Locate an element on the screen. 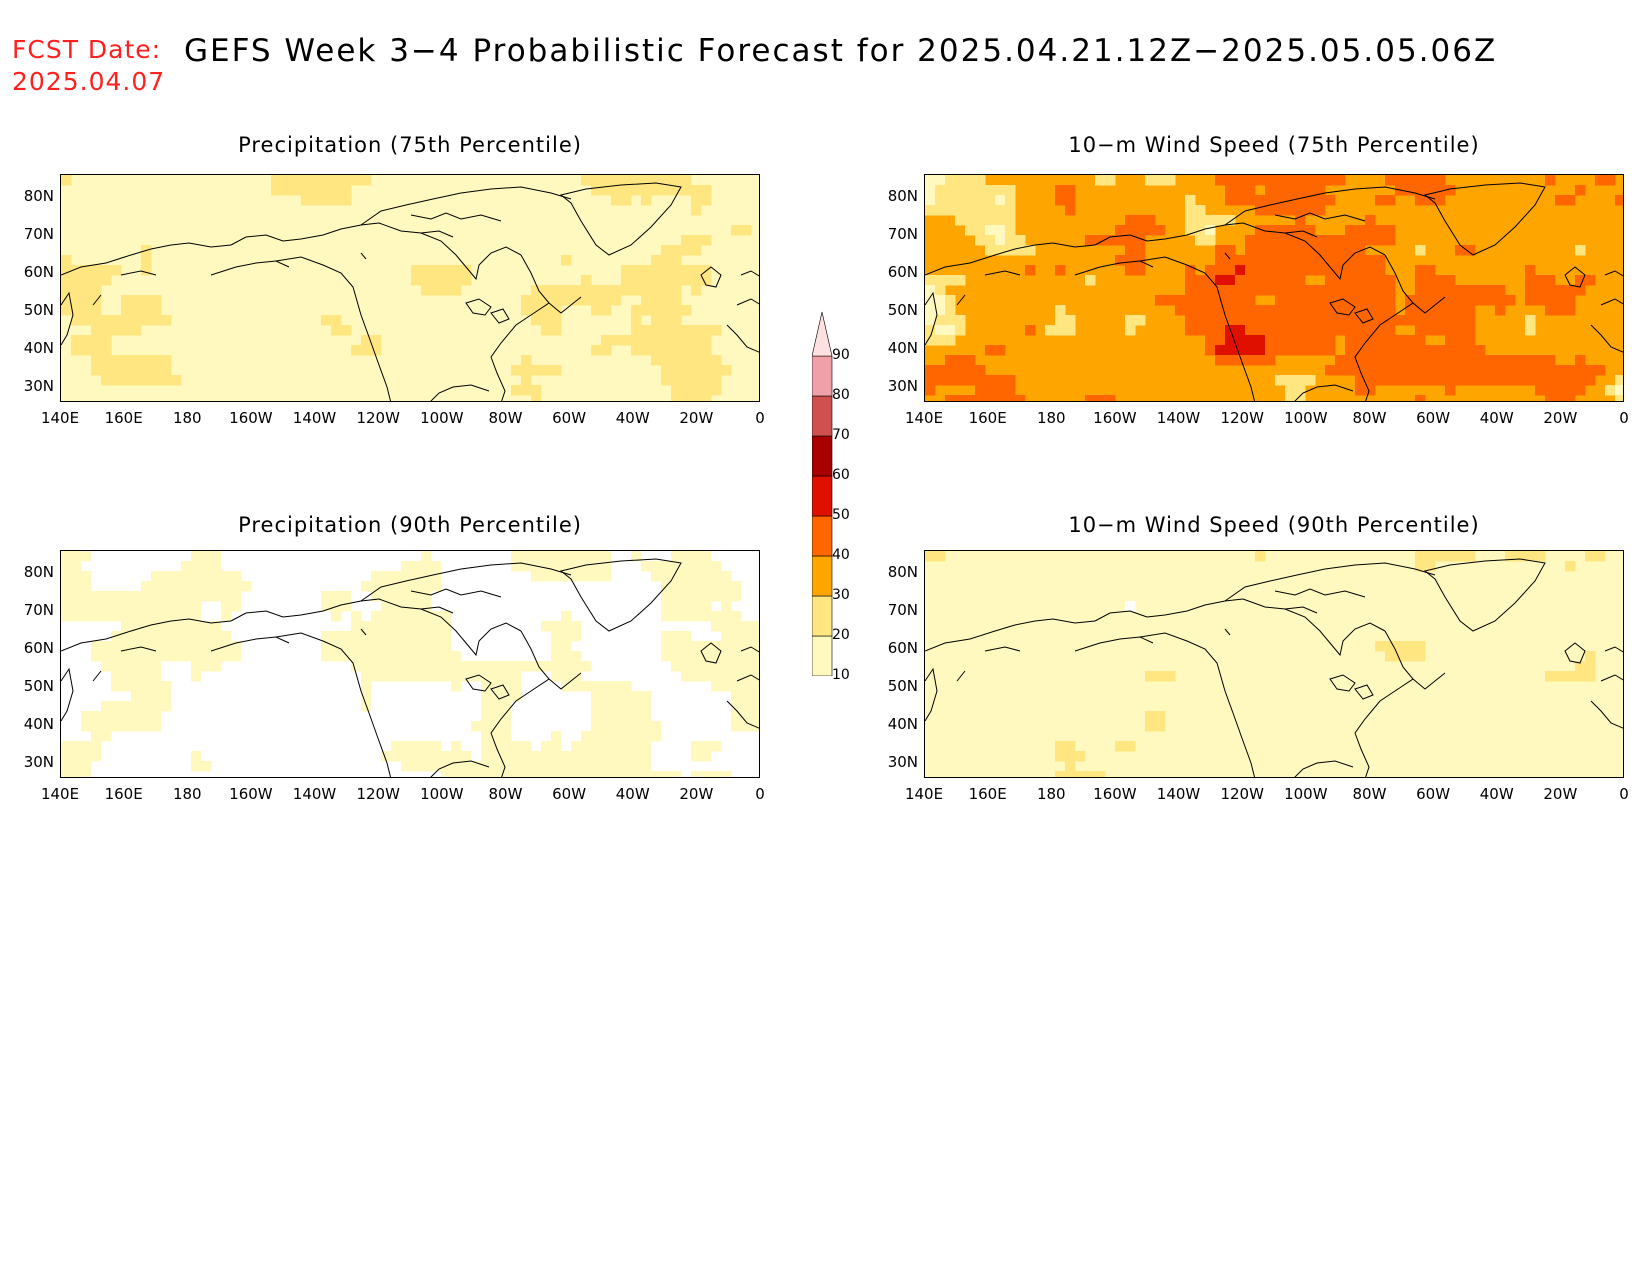 Image resolution: width=1650 pixels, height=1275 pixels. lon-label: 100W is located at coordinates (442, 794).